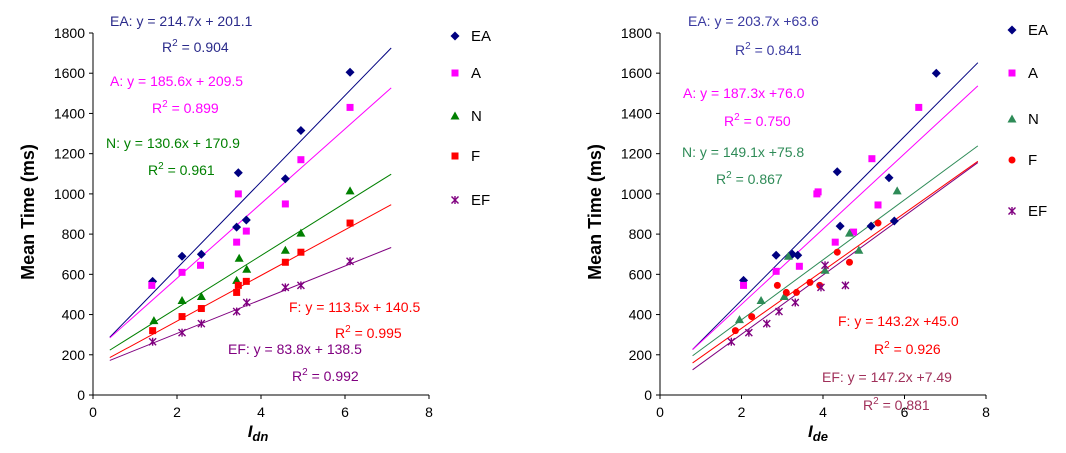  I want to click on equation-label-ef: EF: y = 83.8x + 138.5, so click(295, 349).